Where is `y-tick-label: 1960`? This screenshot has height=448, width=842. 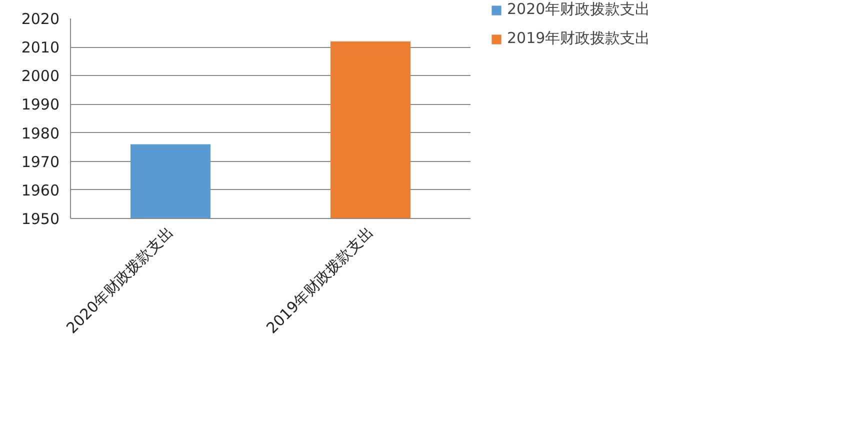 y-tick-label: 1960 is located at coordinates (40, 190).